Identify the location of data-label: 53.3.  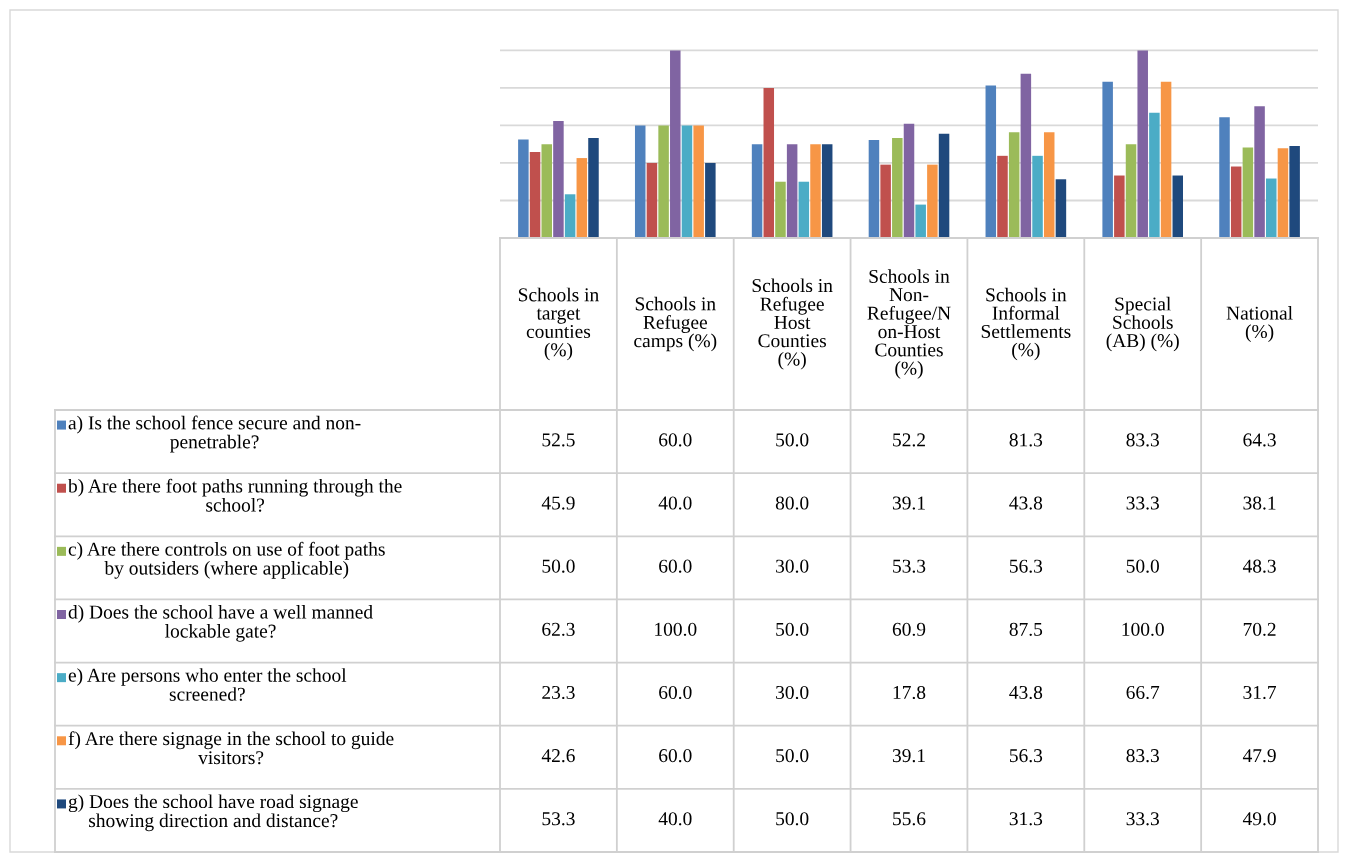
(558, 819).